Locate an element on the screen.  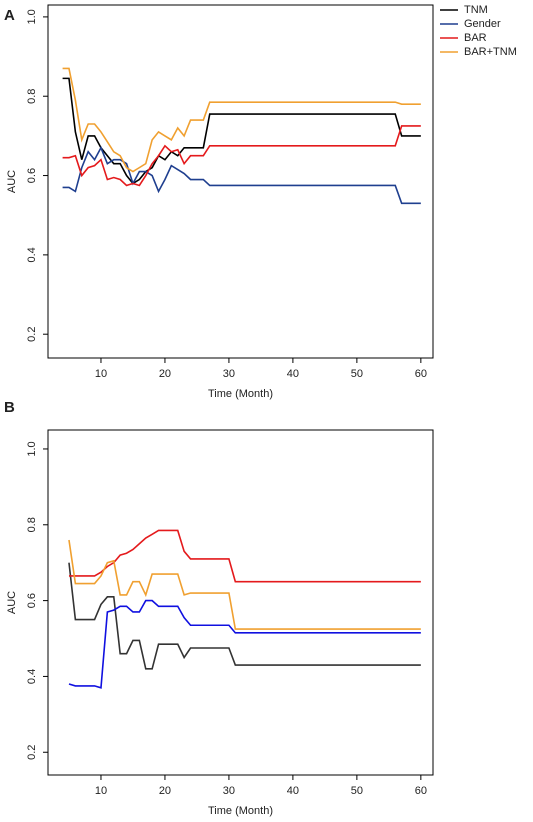
legend-label: Gender is located at coordinates (482, 24).